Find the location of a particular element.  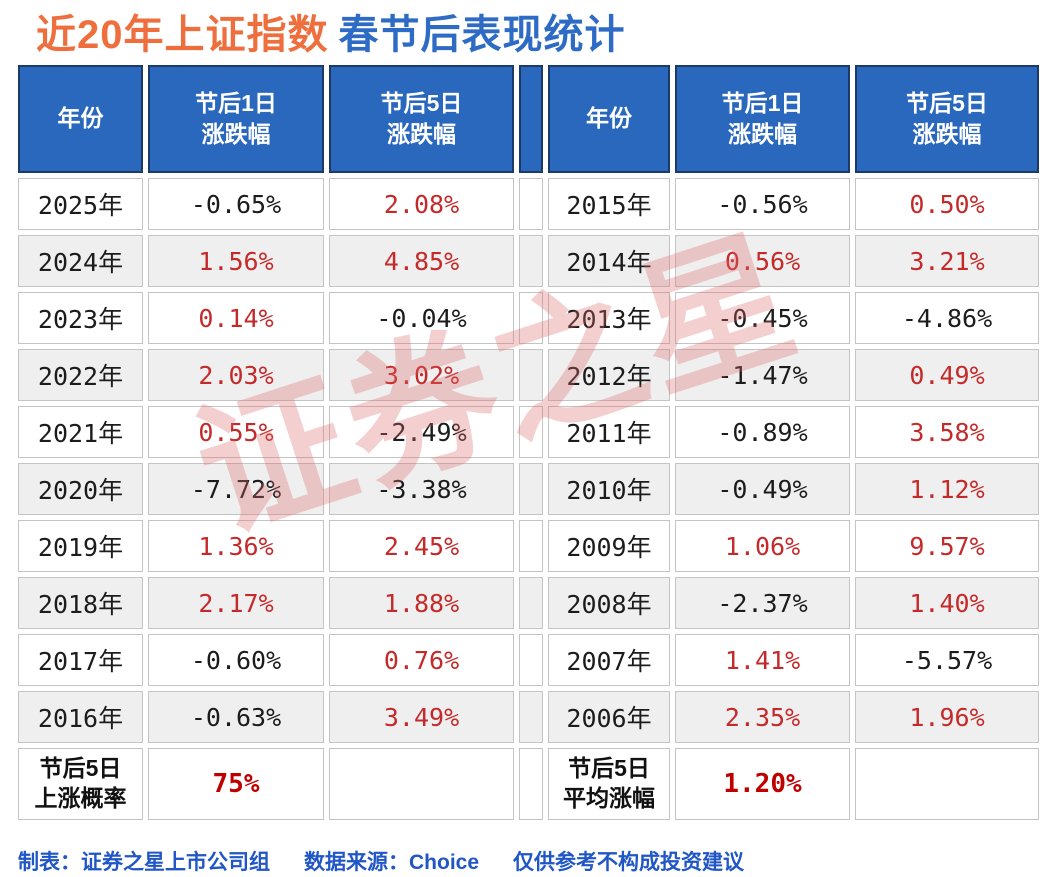

table-row: 2018年 2.17% 1.88% 2008年 -2.37% 1.40% is located at coordinates (528, 603).